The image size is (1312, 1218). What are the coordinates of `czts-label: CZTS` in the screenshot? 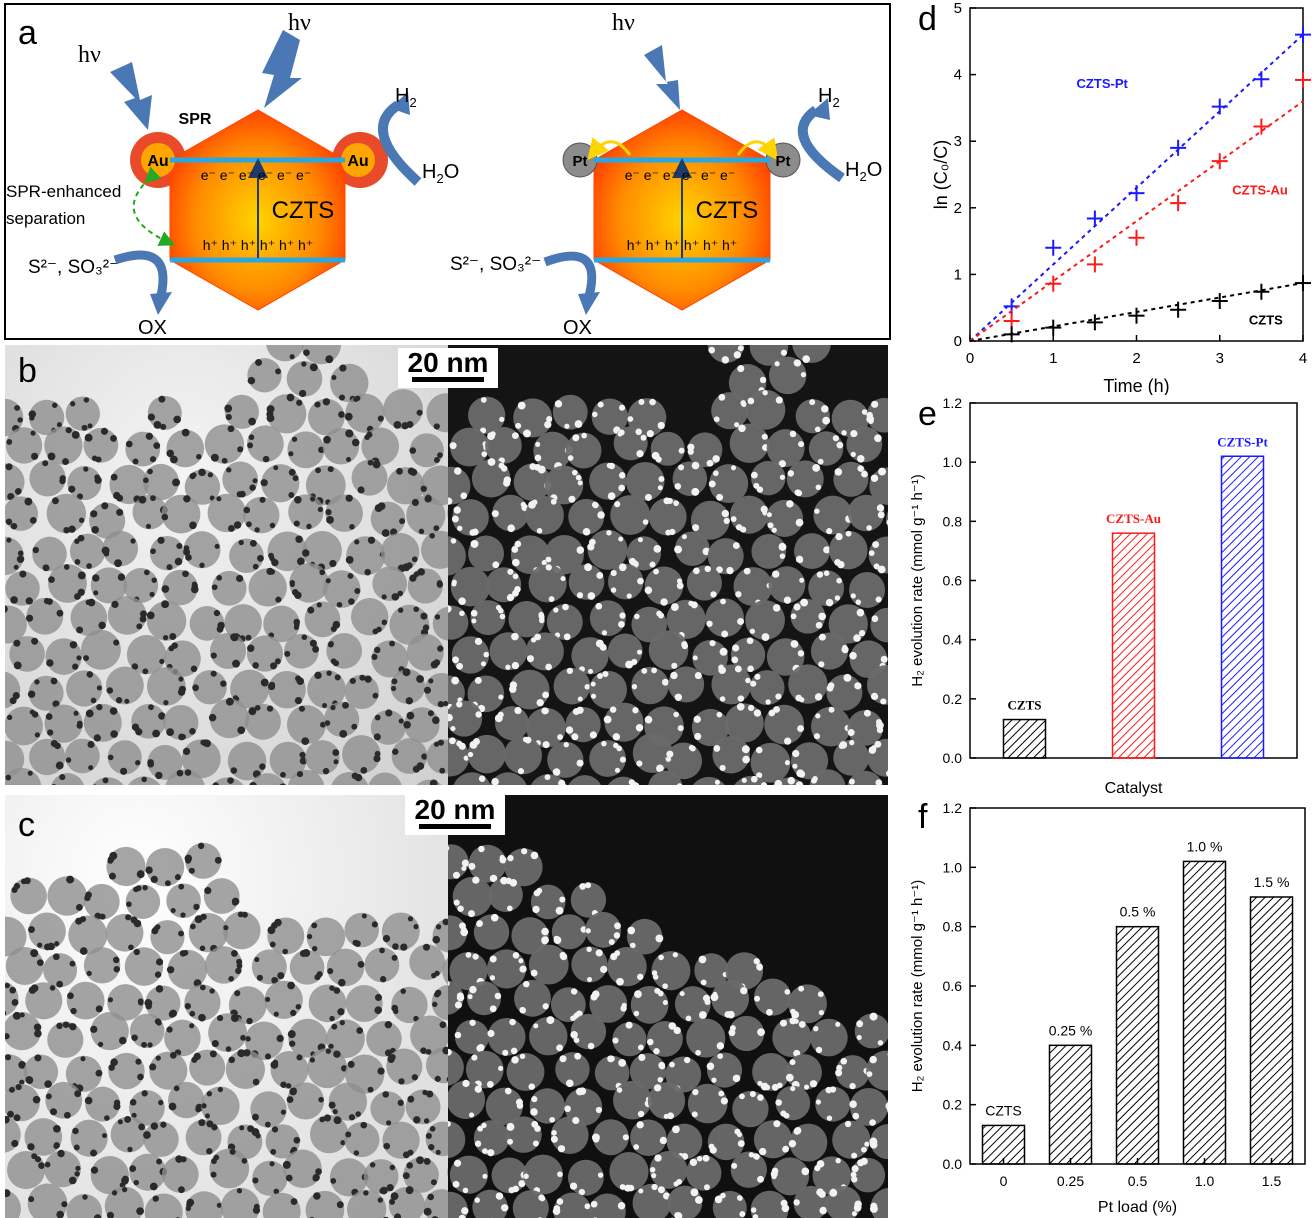 It's located at (727, 210).